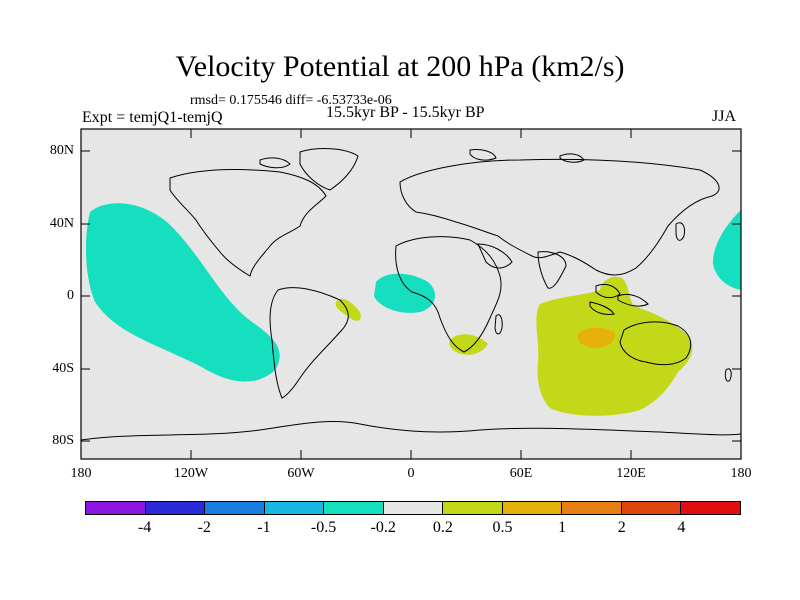 This screenshot has height=600, width=800. What do you see at coordinates (562, 527) in the screenshot?
I see `colorbar-label: 1` at bounding box center [562, 527].